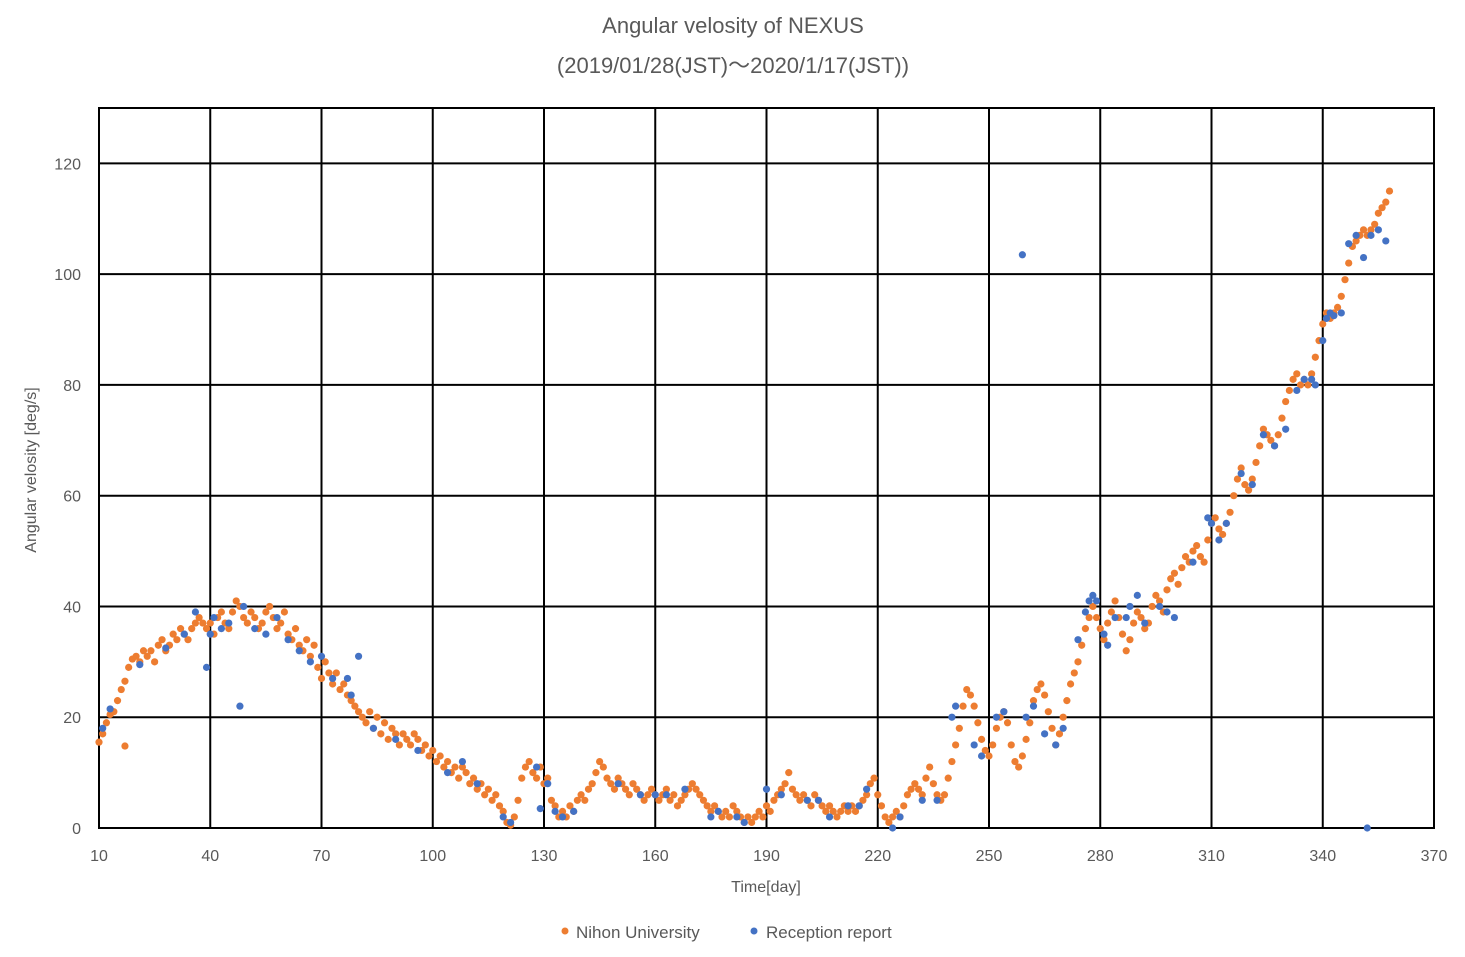 The height and width of the screenshot is (957, 1465). Describe the element at coordinates (210, 856) in the screenshot. I see `x-tick-label: 40` at that location.